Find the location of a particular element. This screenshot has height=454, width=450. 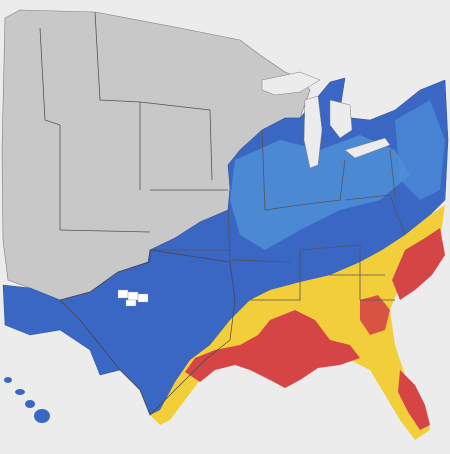

texas-border is located at coordinates (147, 332).